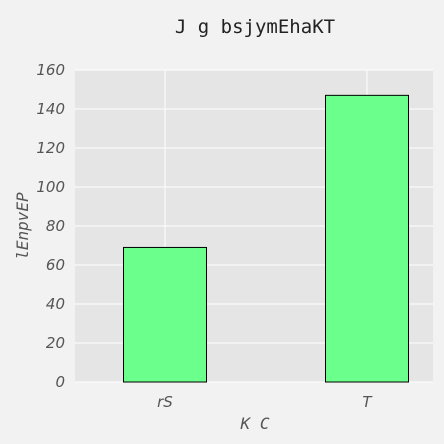 Image resolution: width=444 pixels, height=444 pixels. What do you see at coordinates (367, 238) in the screenshot?
I see `bar-T` at bounding box center [367, 238].